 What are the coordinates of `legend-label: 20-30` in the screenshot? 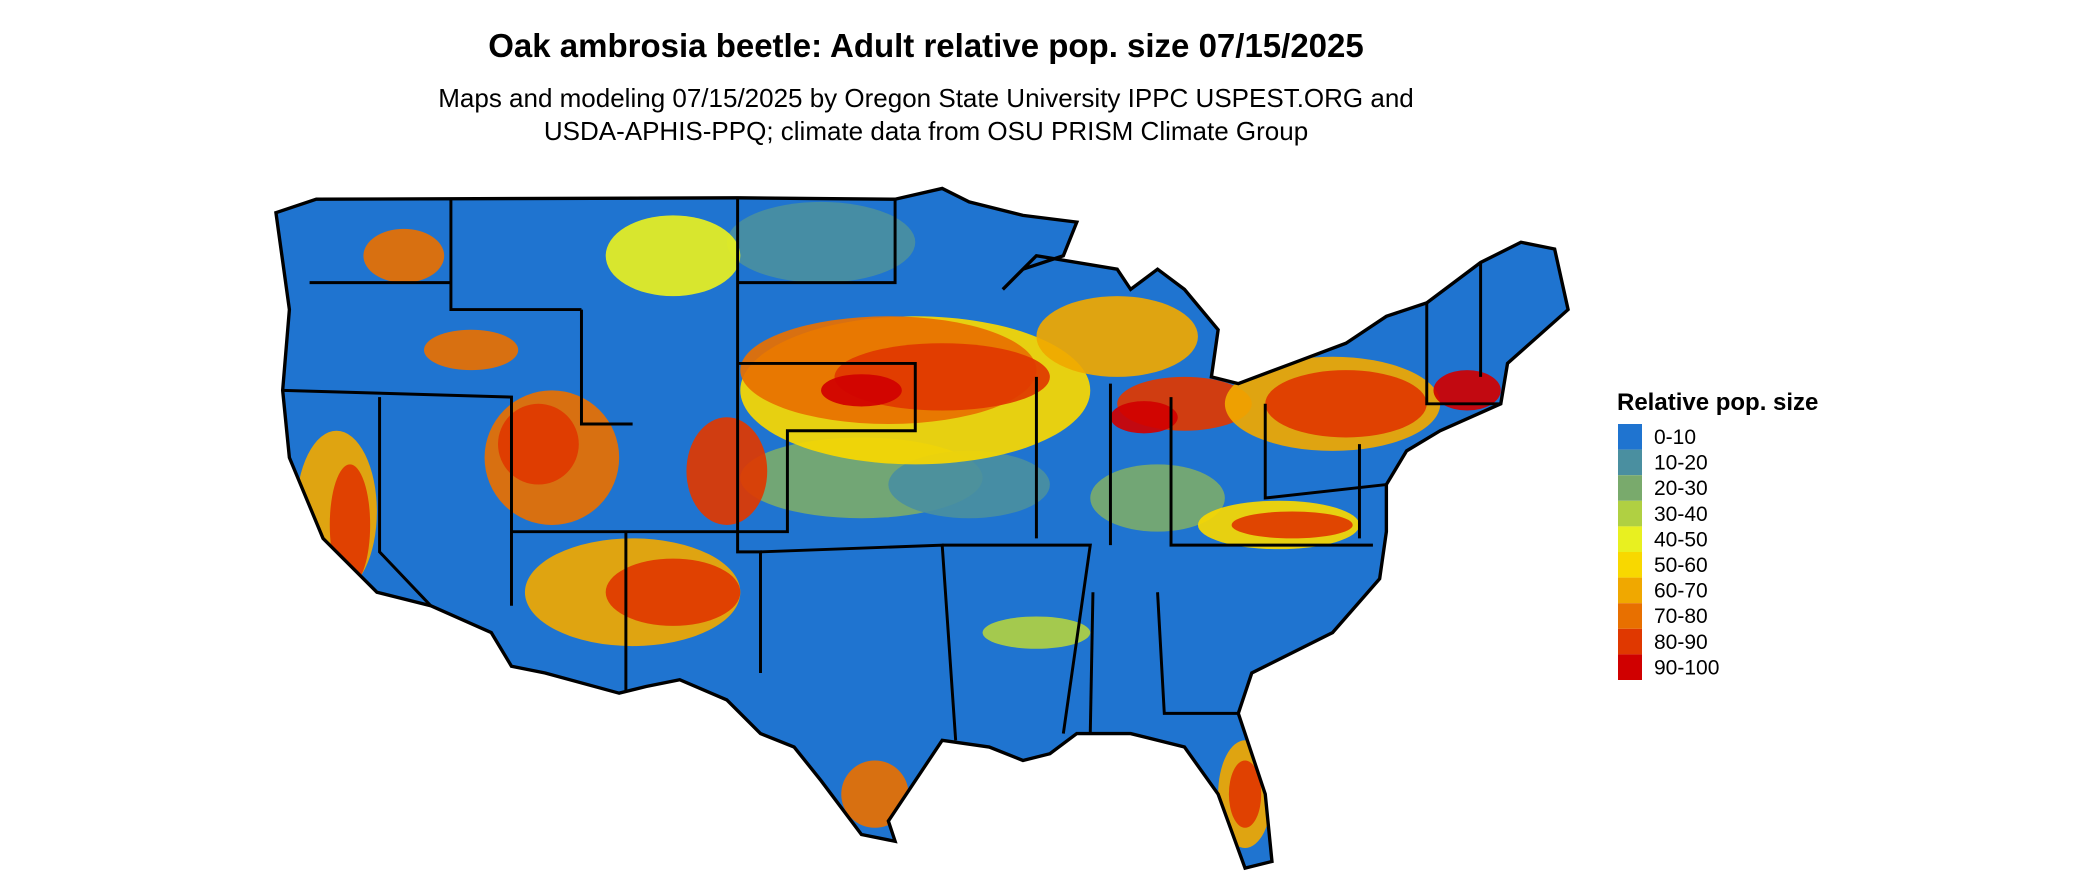 It's located at (1681, 488).